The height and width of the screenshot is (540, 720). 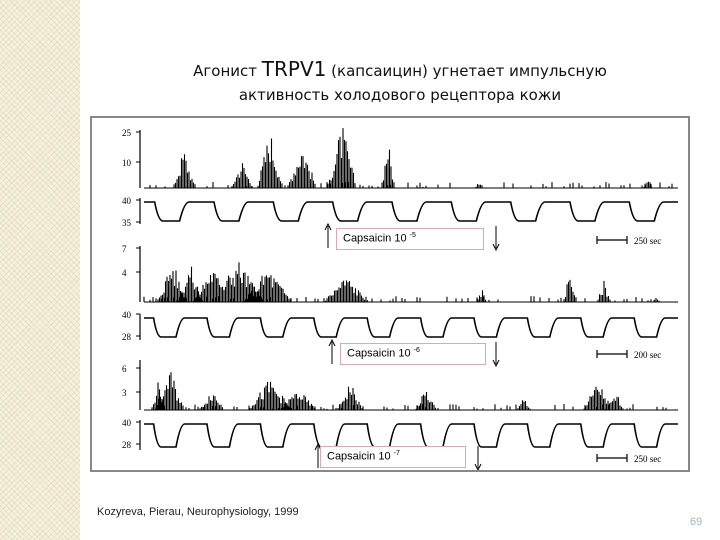 I want to click on capsaicin-label-3-exp: -7, so click(x=396, y=453).